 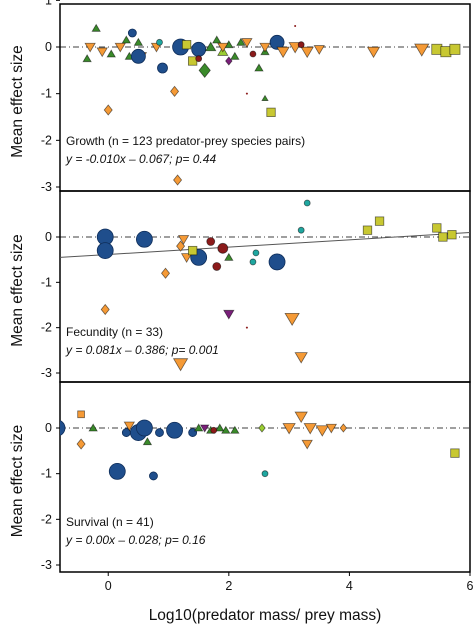 What do you see at coordinates (265, 615) in the screenshot?
I see `x-axis-title: Log10(predator mass/ prey mass)` at bounding box center [265, 615].